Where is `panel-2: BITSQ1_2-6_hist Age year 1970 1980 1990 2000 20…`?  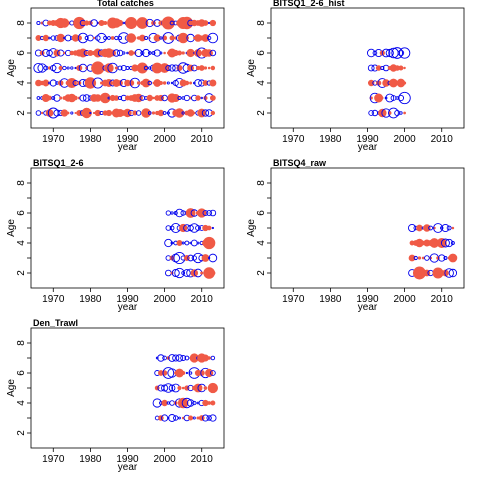 panel-2: BITSQ1_2-6_hist Age year 1970 1980 1990 2000 20… is located at coordinates (355, 76).